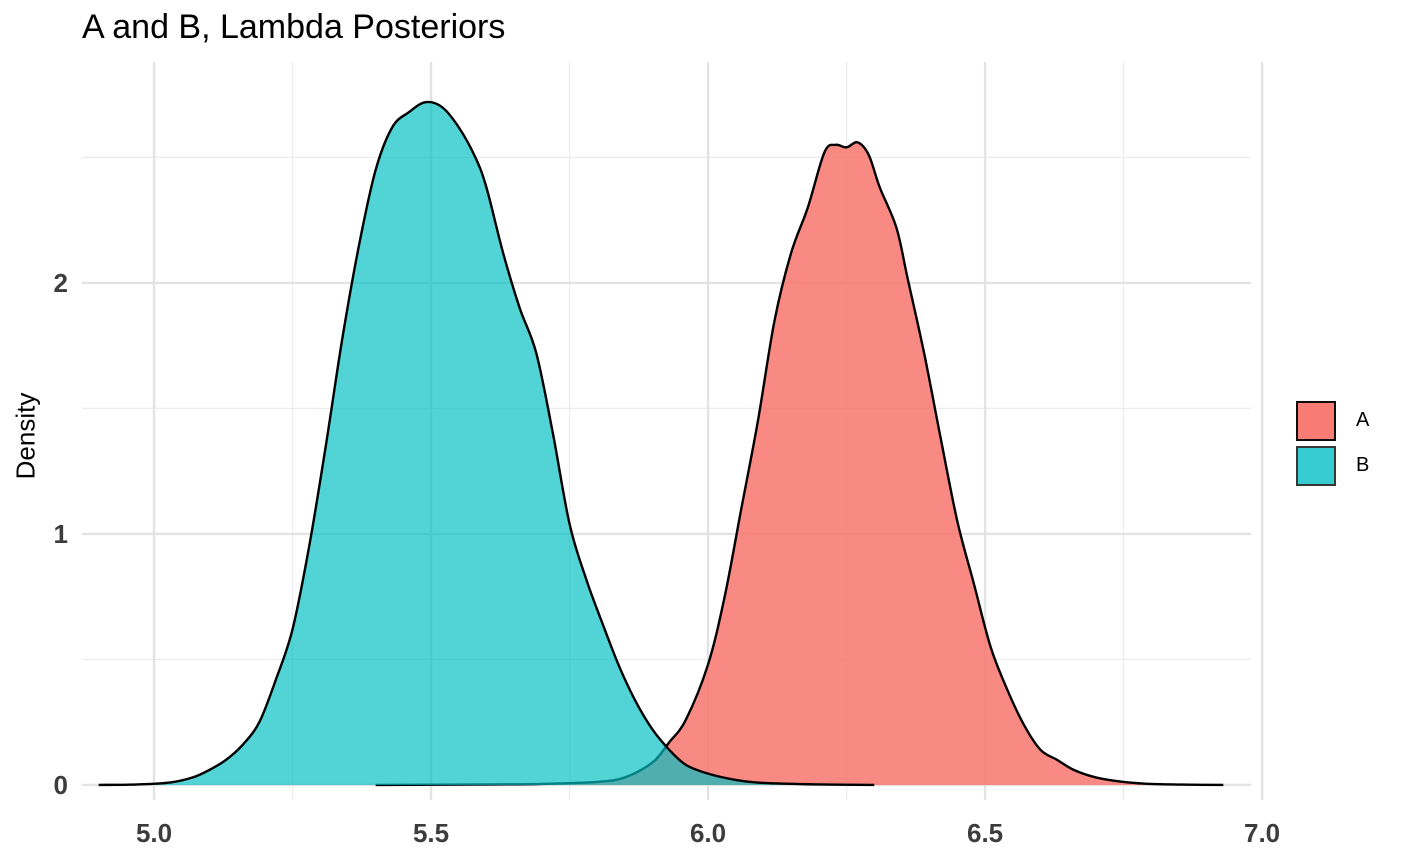  I want to click on legend-item-b: B, so click(1332, 465).